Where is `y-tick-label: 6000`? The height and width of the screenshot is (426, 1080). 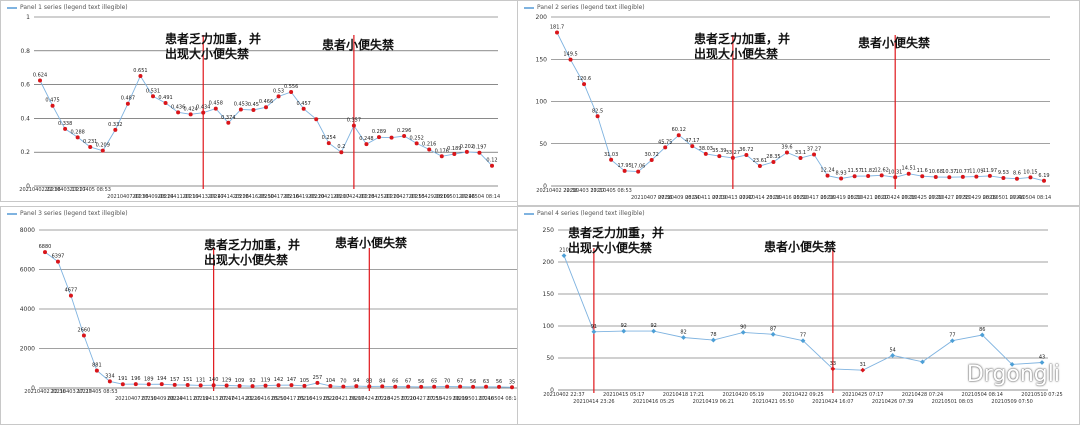
y-tick-label: 6000 is located at coordinates (27, 270).